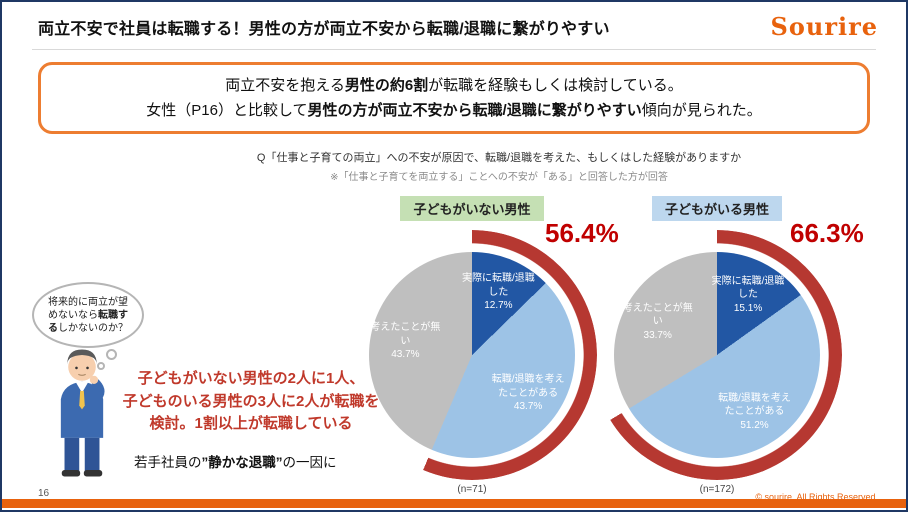  I want to click on chart-title-chip: 子どもがいない男性, so click(472, 208).